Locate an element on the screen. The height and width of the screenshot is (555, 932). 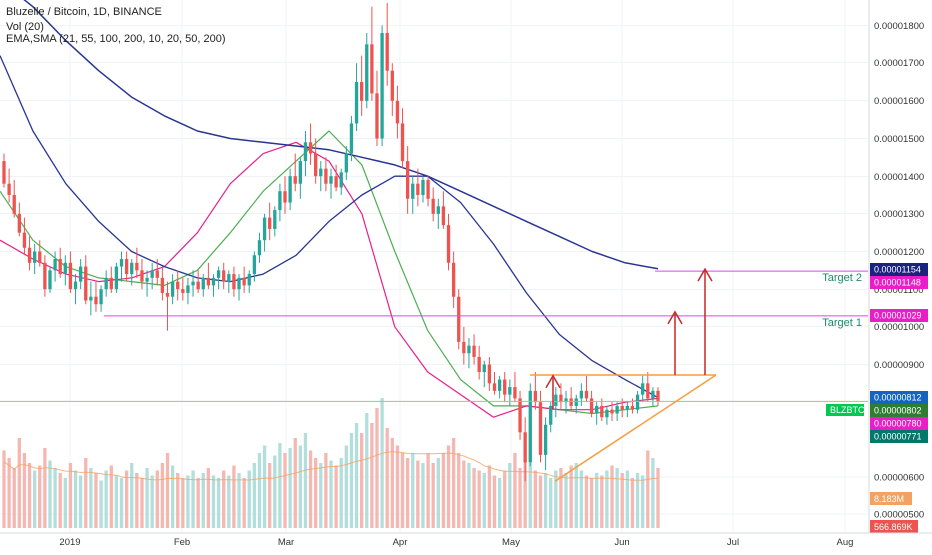
chart-title: Bluzelle / Bitcoin, 1D, BINANCE is located at coordinates (84, 12).